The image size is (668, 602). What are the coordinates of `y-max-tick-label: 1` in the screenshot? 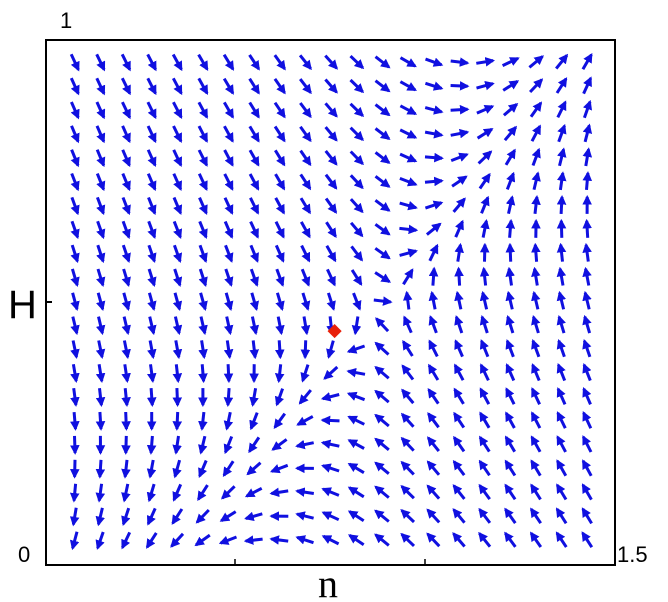 It's located at (66, 20).